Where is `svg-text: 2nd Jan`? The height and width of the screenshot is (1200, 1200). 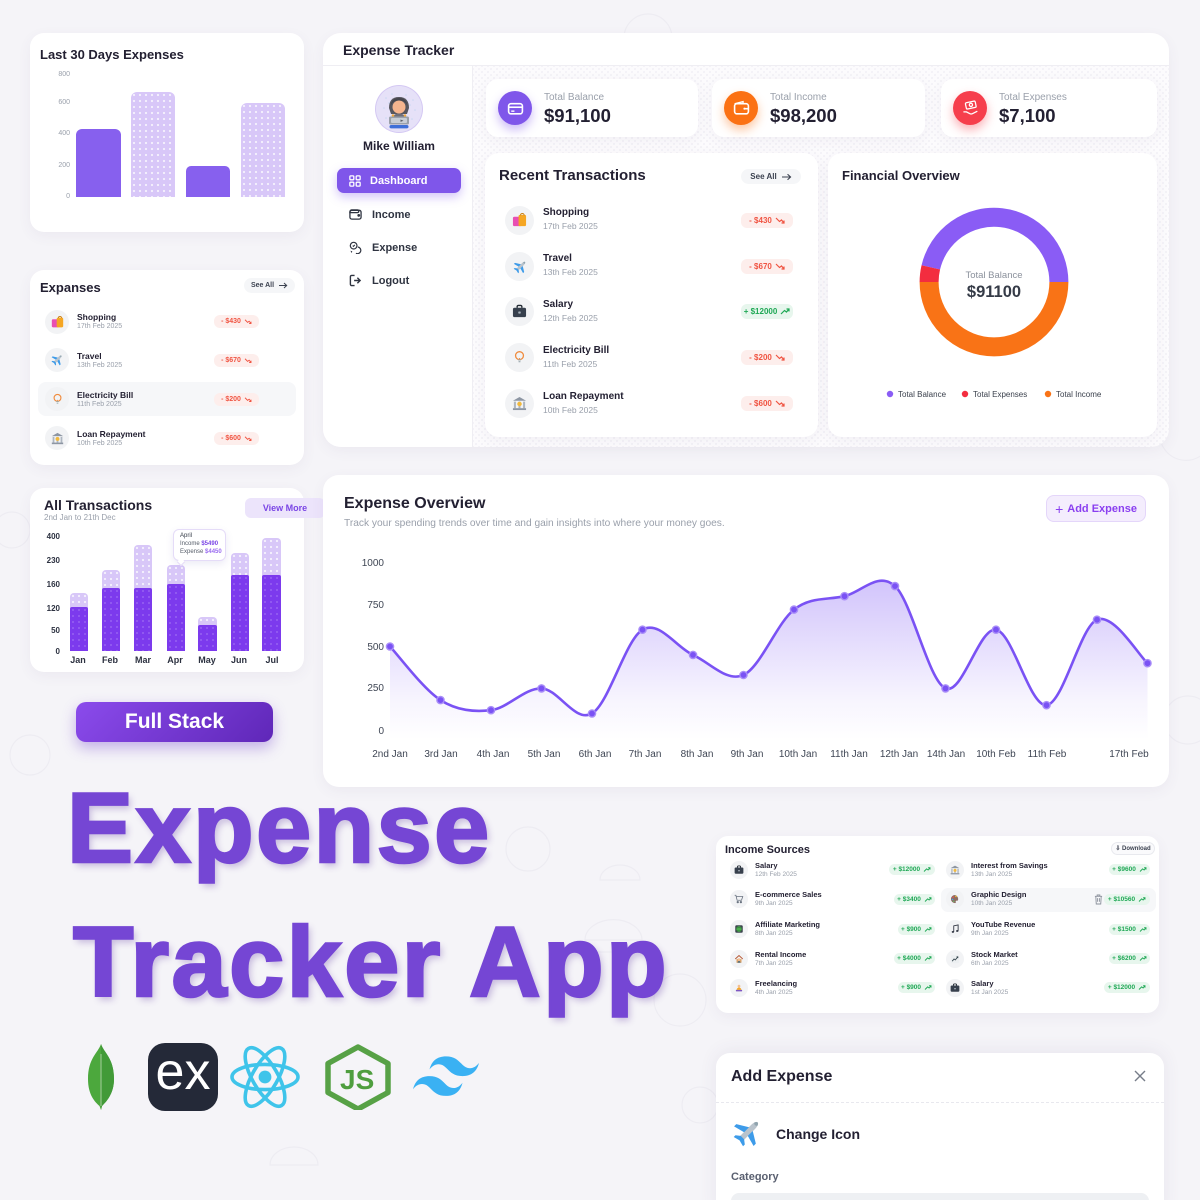
svg-text: 2nd Jan is located at coordinates (390, 754).